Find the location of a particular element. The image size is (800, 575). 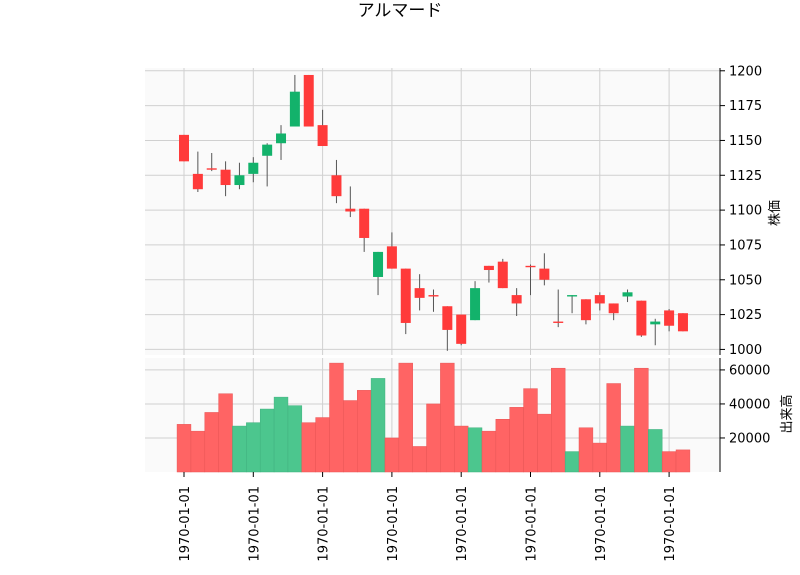

volume-tick-label: 60000 is located at coordinates (749, 370).